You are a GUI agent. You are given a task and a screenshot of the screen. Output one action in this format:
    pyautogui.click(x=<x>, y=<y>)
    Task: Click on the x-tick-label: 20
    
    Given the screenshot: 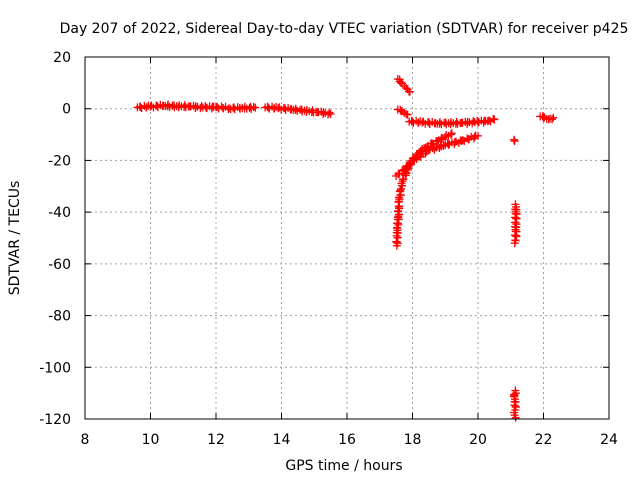 What is the action you would take?
    pyautogui.click(x=478, y=440)
    